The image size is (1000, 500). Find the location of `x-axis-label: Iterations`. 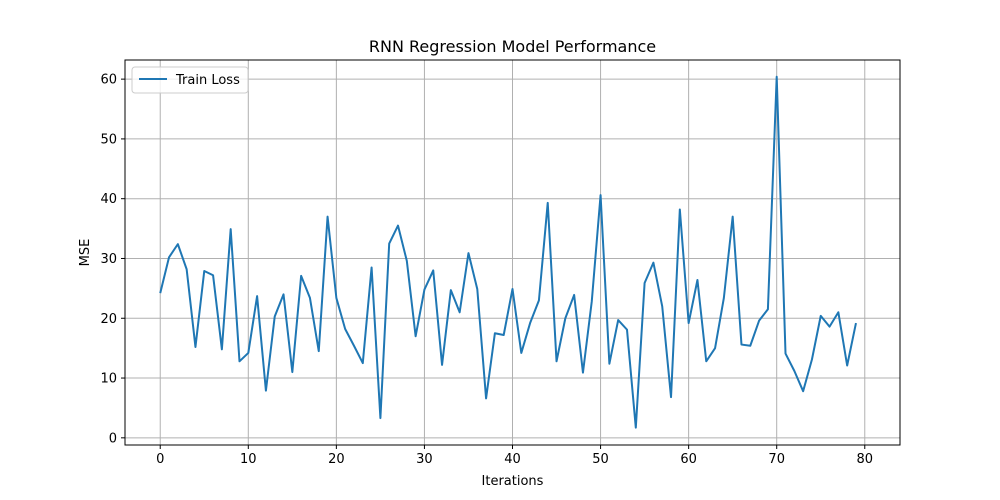

x-axis-label: Iterations is located at coordinates (513, 481).